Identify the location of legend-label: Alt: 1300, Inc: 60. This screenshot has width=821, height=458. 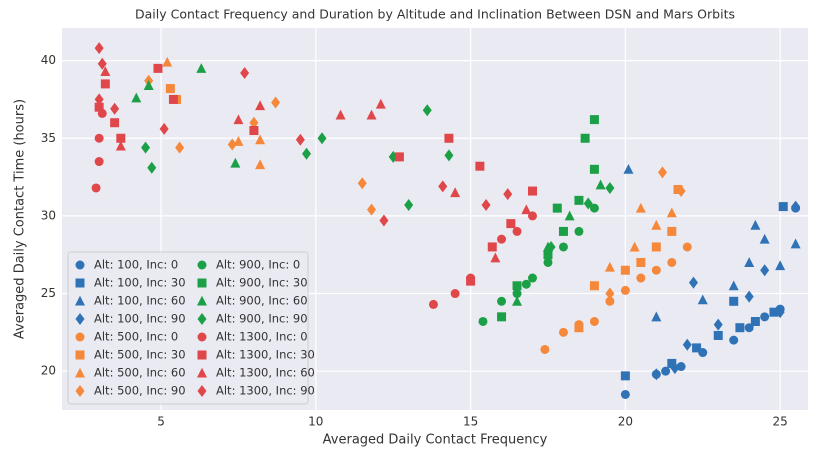
(265, 373).